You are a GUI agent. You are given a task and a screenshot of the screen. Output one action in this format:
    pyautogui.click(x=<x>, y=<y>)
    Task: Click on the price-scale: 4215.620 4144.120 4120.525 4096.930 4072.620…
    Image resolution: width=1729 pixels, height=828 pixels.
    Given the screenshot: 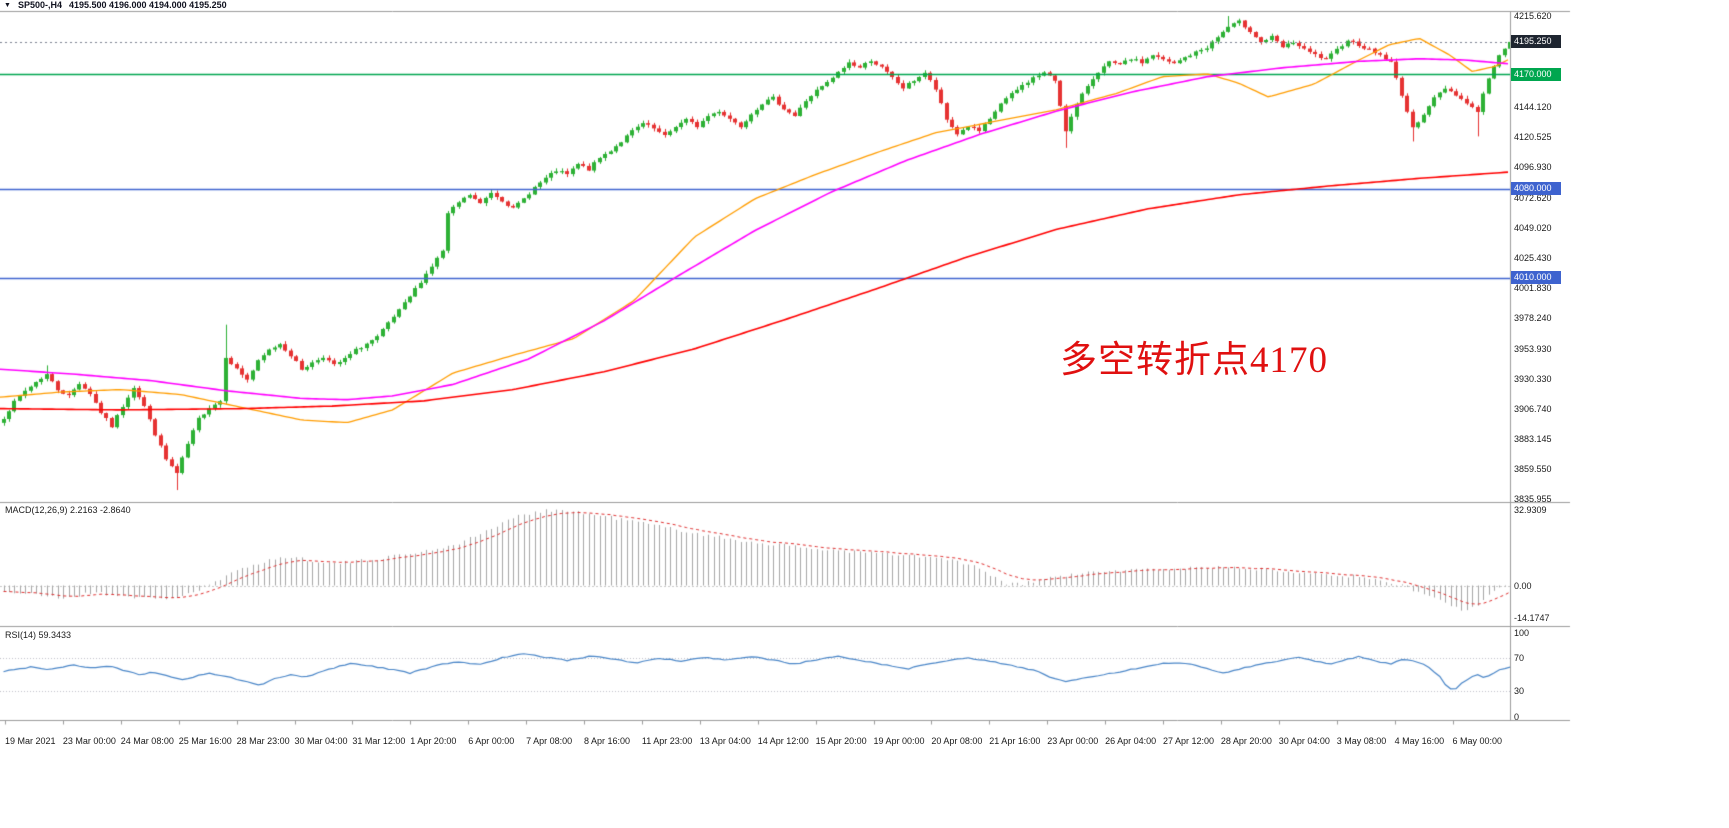 What is the action you would take?
    pyautogui.click(x=1618, y=257)
    